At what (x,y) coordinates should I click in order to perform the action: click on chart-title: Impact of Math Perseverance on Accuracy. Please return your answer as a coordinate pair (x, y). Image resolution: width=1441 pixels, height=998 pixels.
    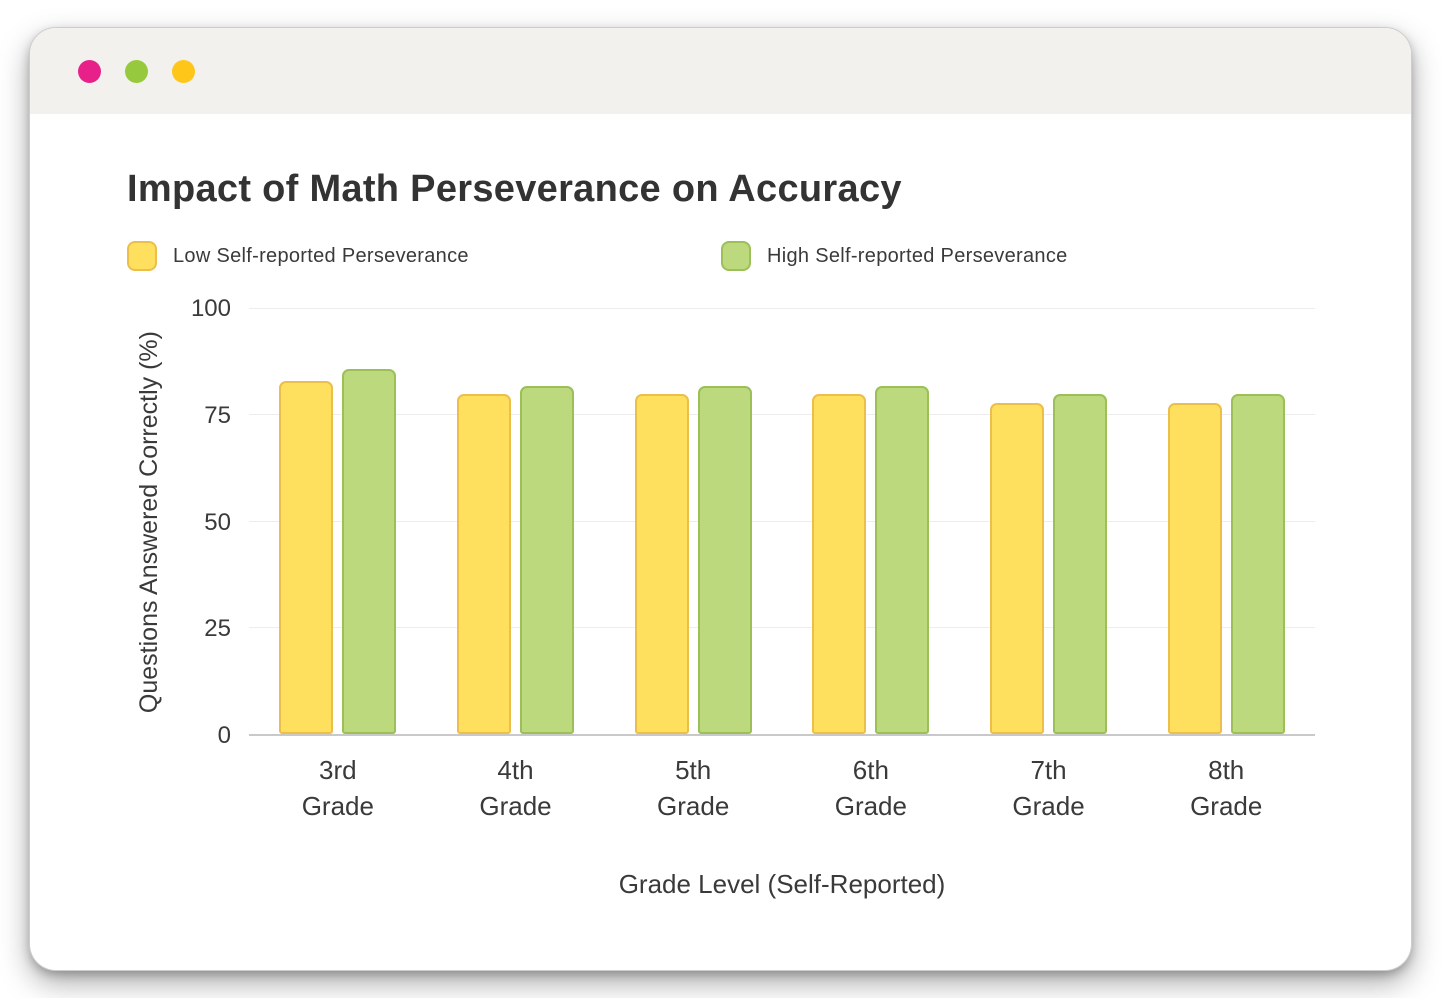
    Looking at the image, I should click on (514, 189).